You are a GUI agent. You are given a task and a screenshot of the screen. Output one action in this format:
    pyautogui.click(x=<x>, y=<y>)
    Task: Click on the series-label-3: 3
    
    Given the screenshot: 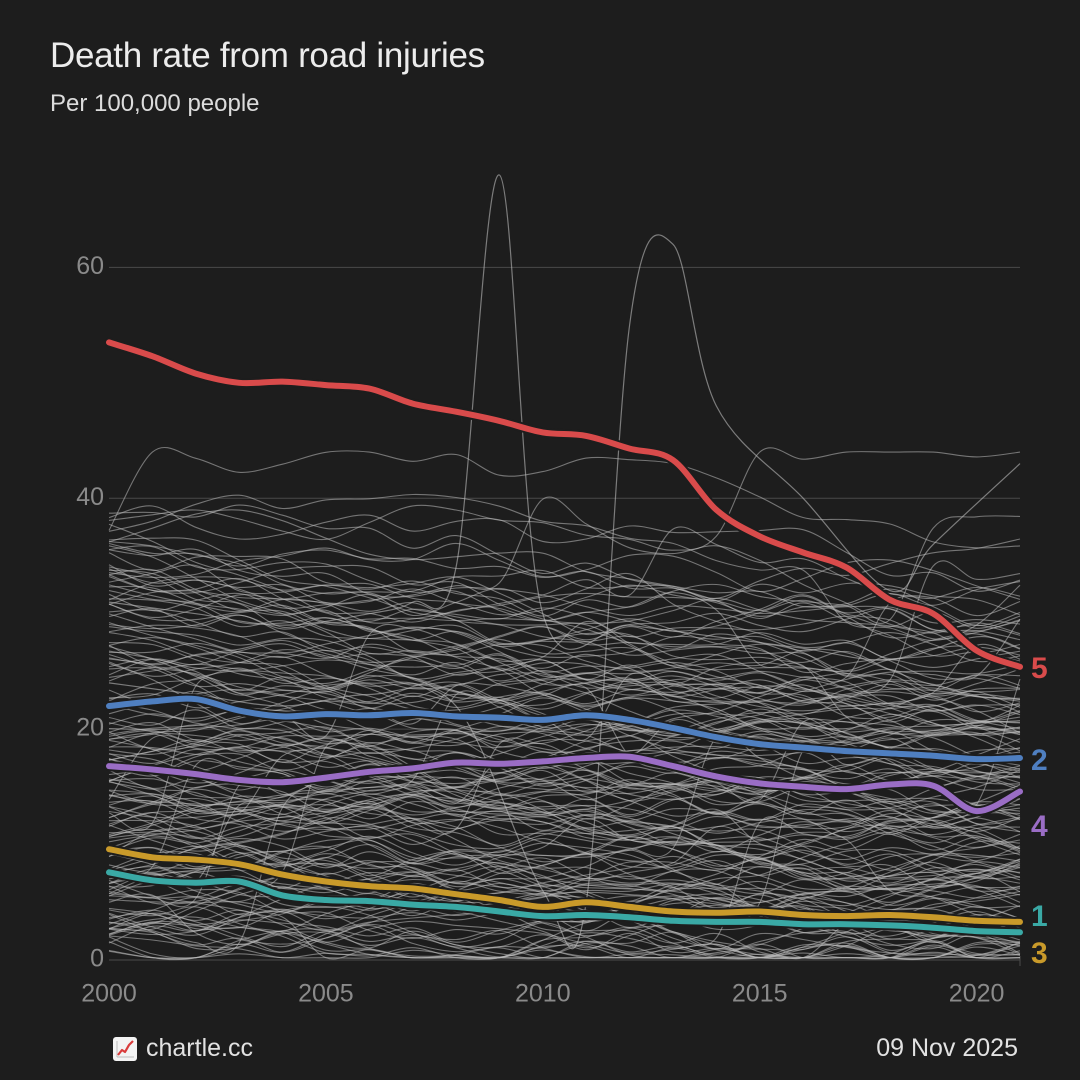 What is the action you would take?
    pyautogui.click(x=1039, y=953)
    